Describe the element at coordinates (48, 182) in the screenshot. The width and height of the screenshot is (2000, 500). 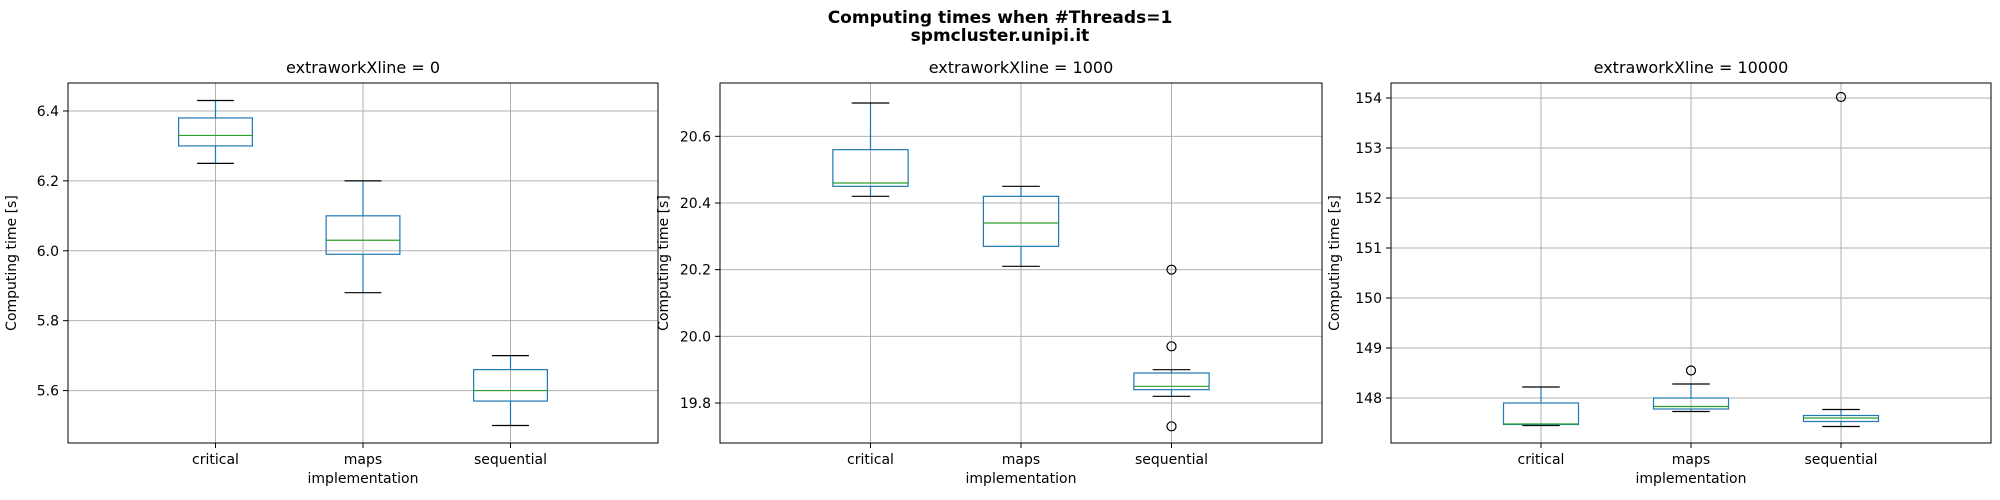
I see `y-tick-label: 6.2` at that location.